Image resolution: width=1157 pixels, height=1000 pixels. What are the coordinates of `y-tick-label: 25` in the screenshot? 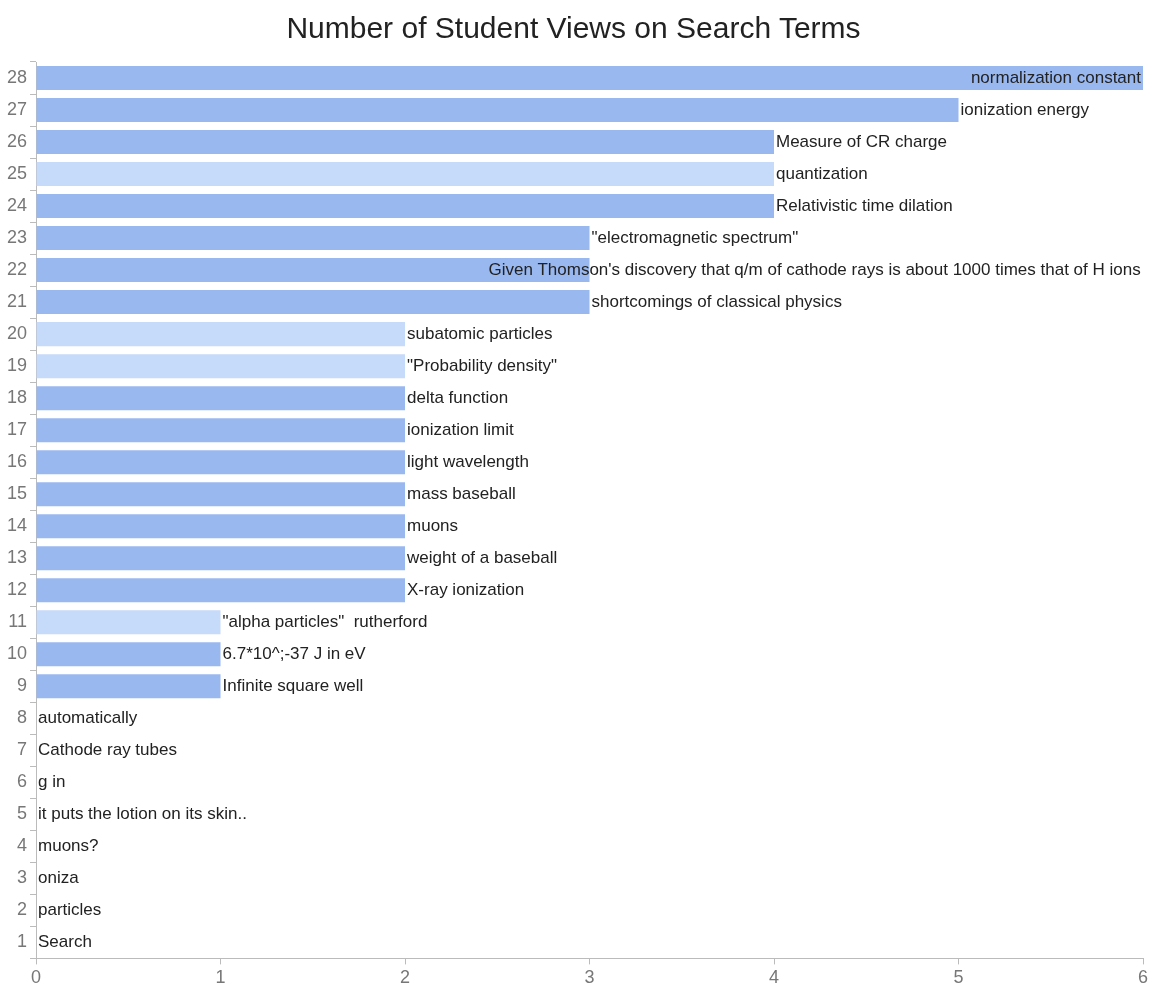 It's located at (17, 173).